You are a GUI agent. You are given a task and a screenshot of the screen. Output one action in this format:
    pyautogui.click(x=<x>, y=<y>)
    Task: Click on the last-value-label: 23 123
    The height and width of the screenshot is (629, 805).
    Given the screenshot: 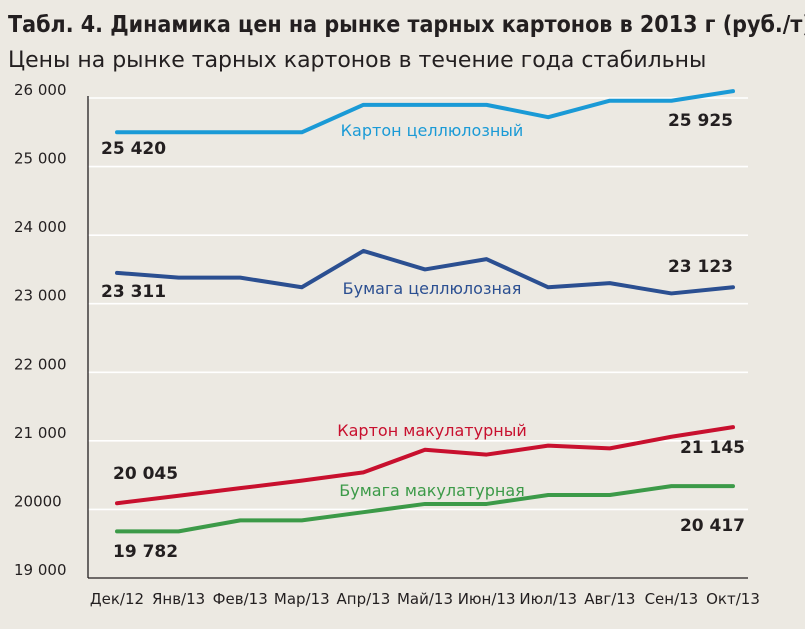 What is the action you would take?
    pyautogui.click(x=700, y=267)
    